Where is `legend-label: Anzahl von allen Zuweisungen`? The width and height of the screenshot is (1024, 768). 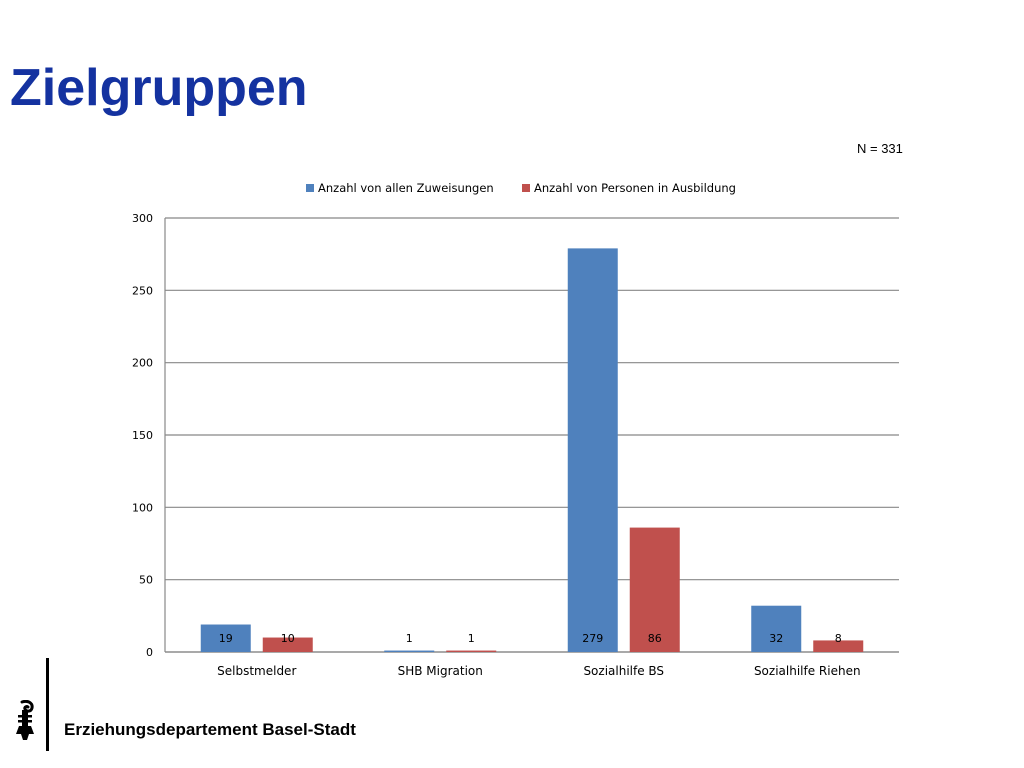 legend-label: Anzahl von allen Zuweisungen is located at coordinates (406, 188).